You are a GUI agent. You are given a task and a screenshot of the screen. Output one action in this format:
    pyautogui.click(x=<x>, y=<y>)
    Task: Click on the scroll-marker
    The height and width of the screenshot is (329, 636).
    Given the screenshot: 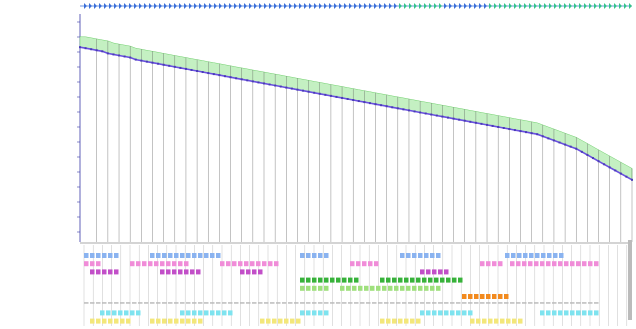 What is the action you would take?
    pyautogui.click(x=630, y=280)
    